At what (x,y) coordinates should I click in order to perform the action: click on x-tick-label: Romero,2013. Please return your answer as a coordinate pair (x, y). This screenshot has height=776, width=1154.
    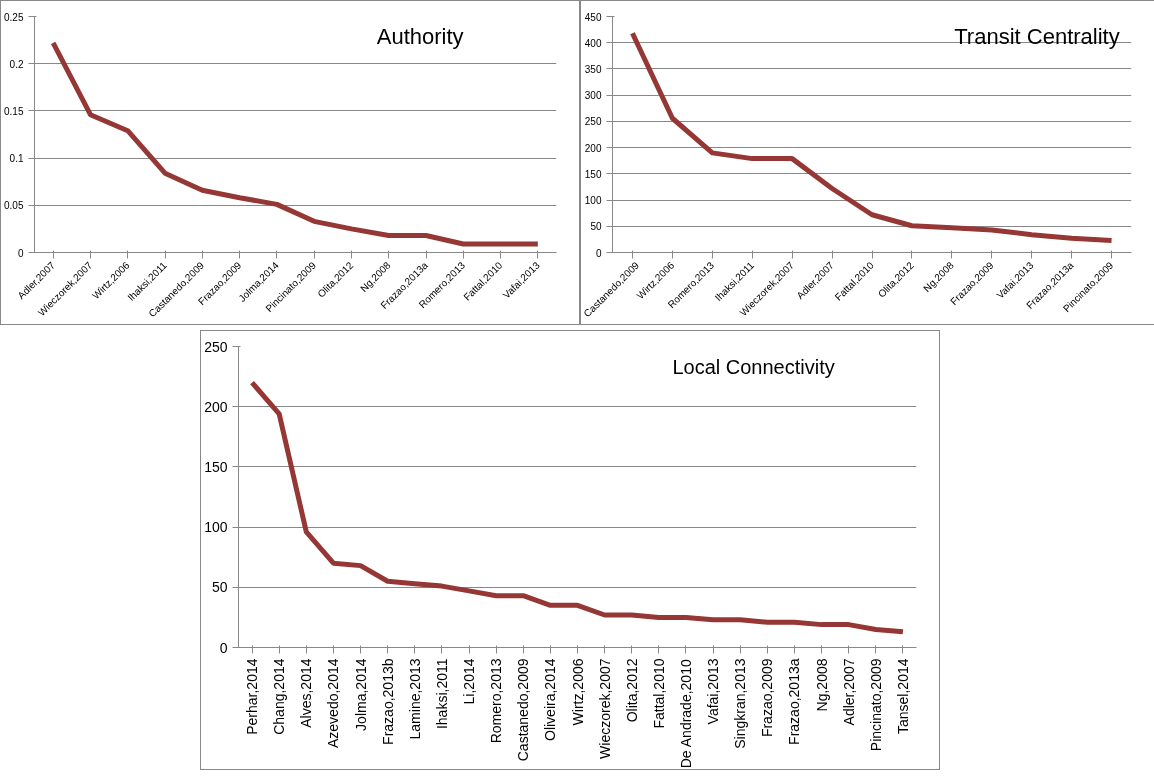
    Looking at the image, I should click on (496, 701).